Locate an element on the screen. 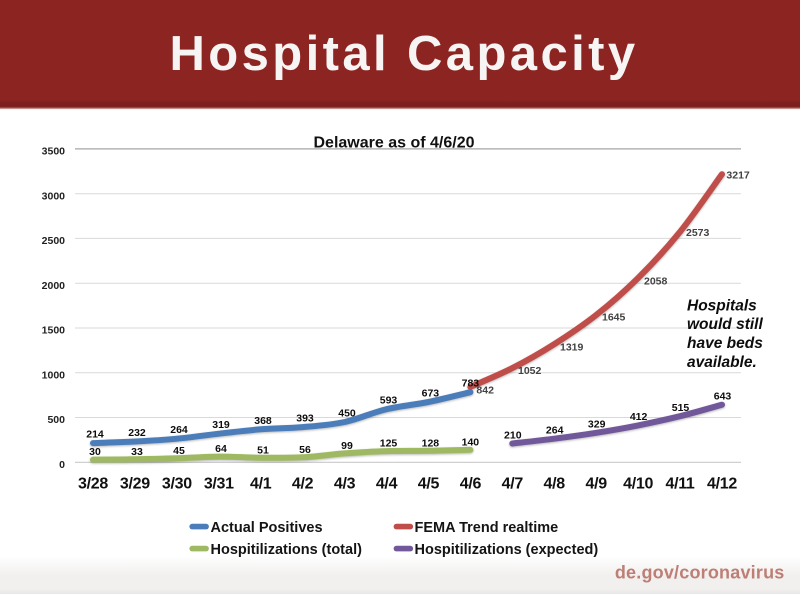  svg-text: Delaware as of 4/6/20 is located at coordinates (394, 143).